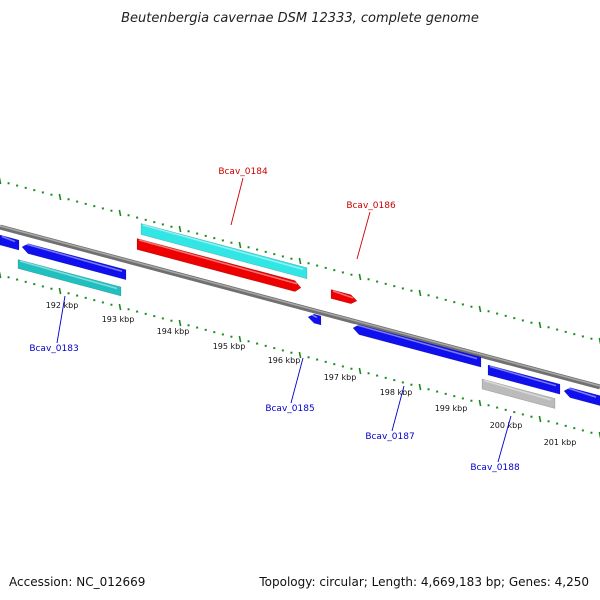  I want to click on gene-label: Bcav_0186, so click(371, 206).